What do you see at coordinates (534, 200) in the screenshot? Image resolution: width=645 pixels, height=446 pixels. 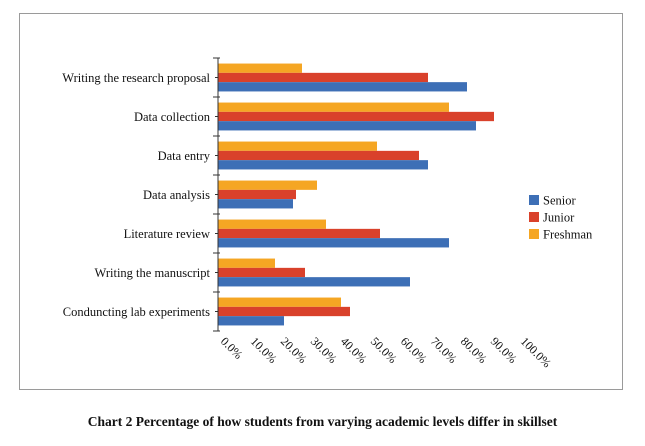 I see `legend-swatch-senior` at bounding box center [534, 200].